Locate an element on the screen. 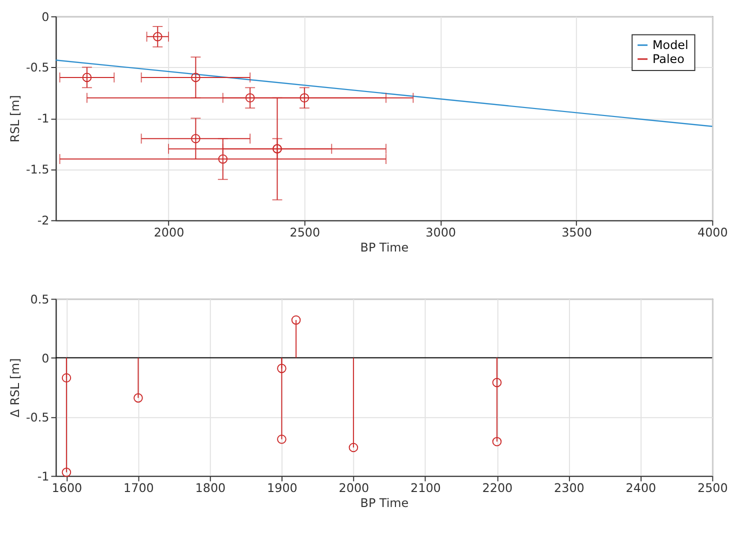  x-tick-label: 3000 is located at coordinates (441, 233).